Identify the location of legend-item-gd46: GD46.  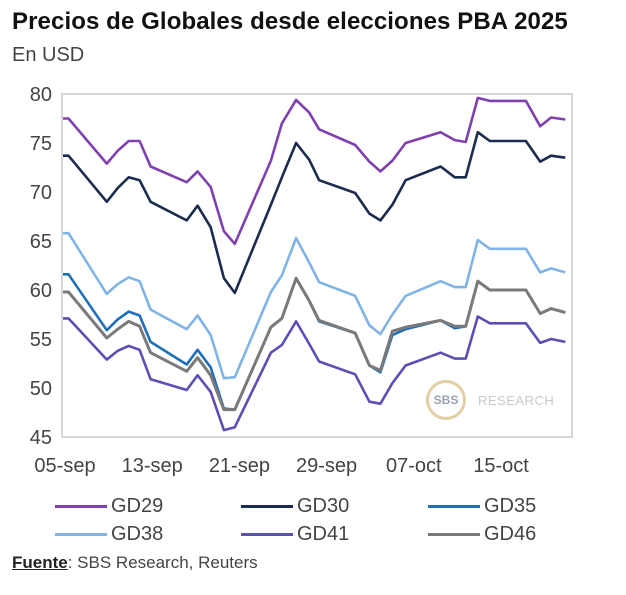
(482, 534).